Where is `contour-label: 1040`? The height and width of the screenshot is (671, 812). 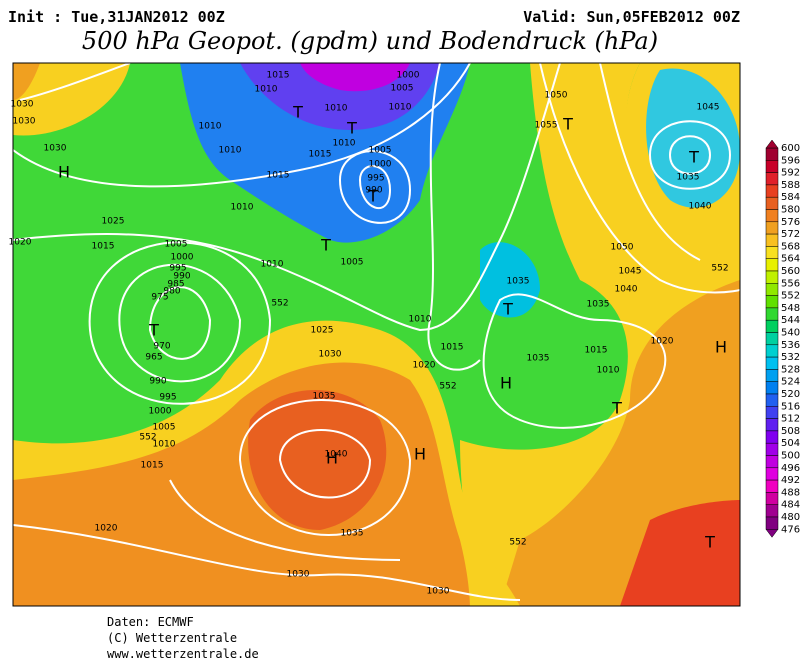
contour-label: 1040 is located at coordinates (336, 455).